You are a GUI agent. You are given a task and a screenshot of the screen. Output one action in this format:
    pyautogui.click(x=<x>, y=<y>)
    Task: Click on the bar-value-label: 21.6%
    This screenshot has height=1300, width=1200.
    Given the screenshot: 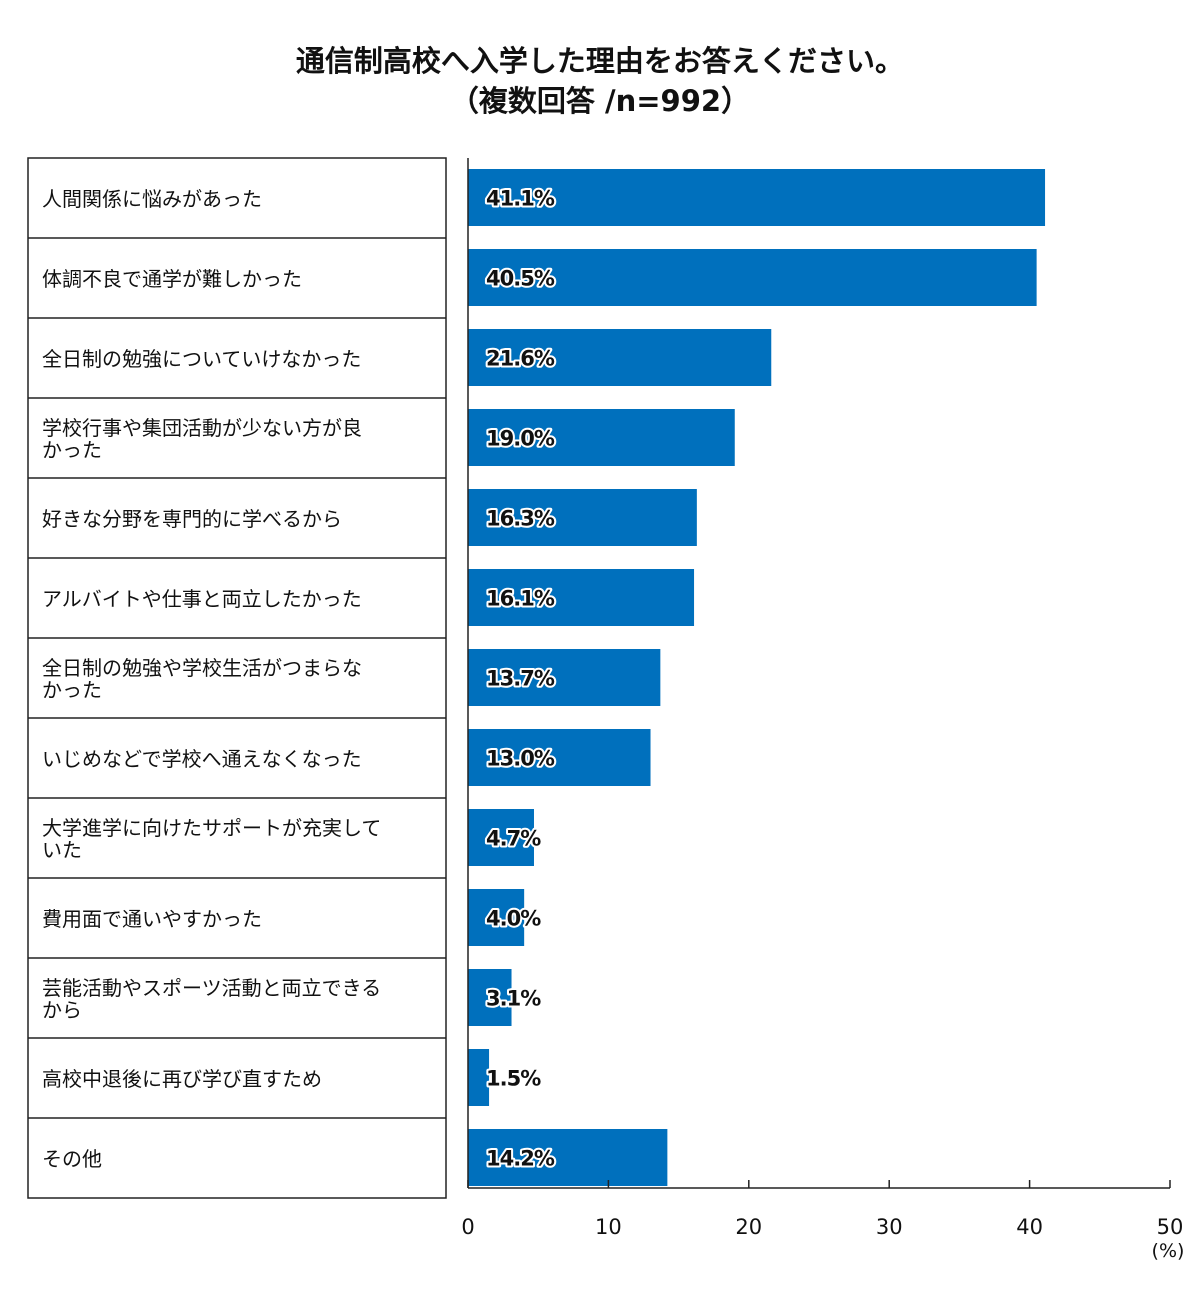 What is the action you would take?
    pyautogui.click(x=520, y=359)
    